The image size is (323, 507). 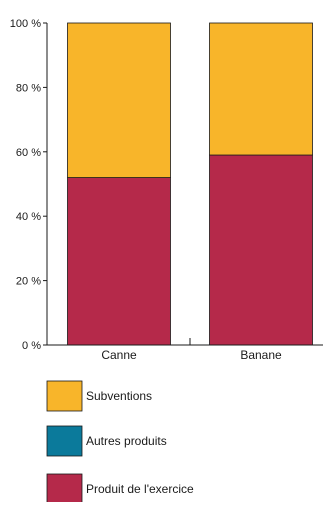 What do you see at coordinates (31, 346) in the screenshot?
I see `y-tick-label: 0 %` at bounding box center [31, 346].